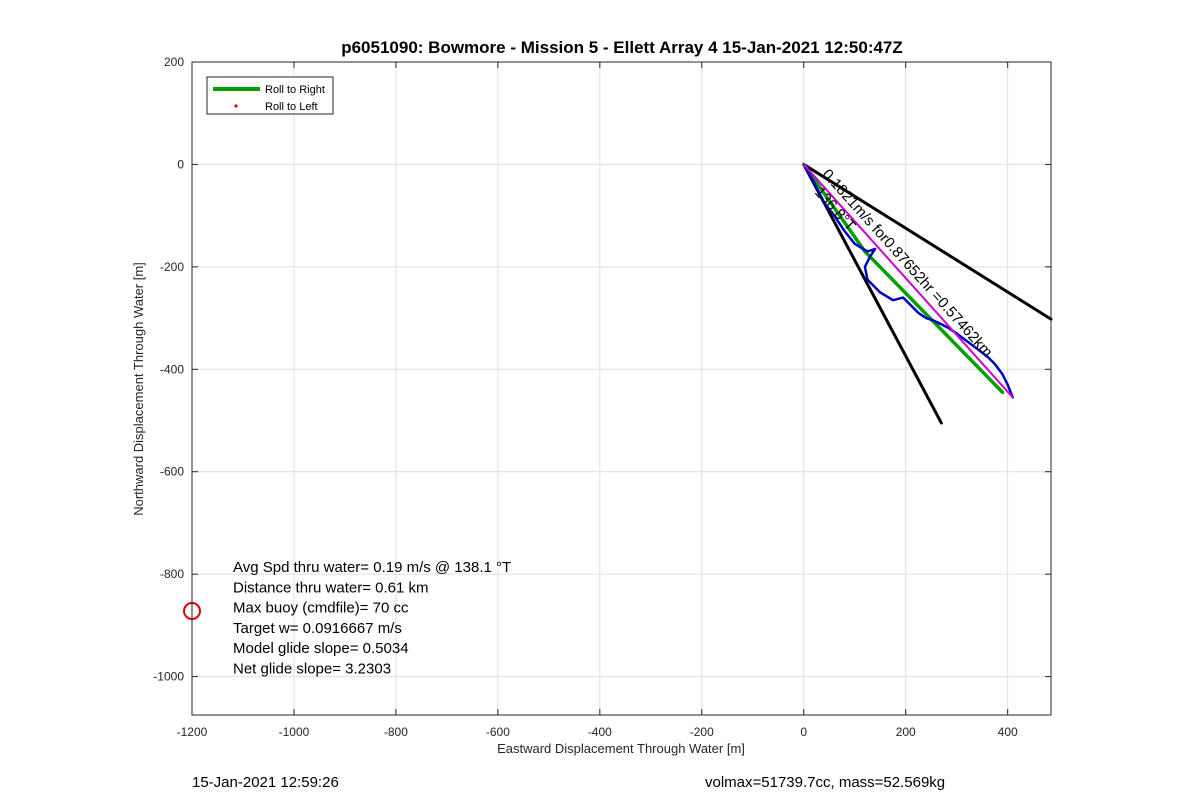 The width and height of the screenshot is (1200, 804). Describe the element at coordinates (600, 732) in the screenshot. I see `x-tick-label: -400` at that location.